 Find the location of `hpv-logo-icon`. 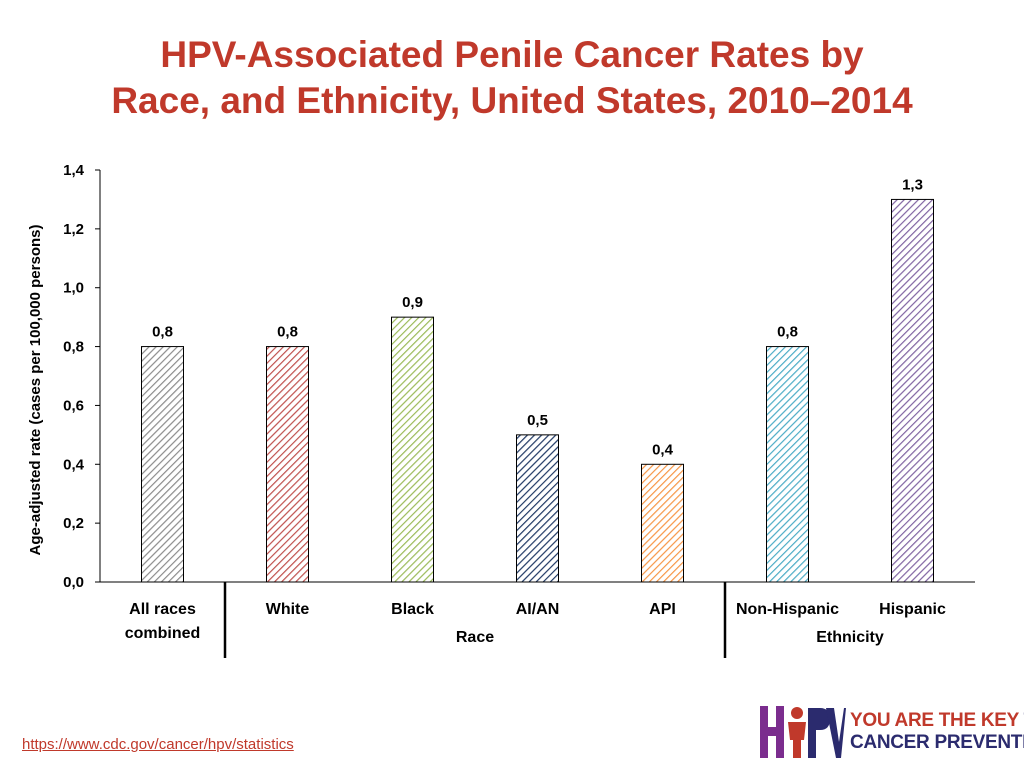

hpv-logo-icon is located at coordinates (803, 732).